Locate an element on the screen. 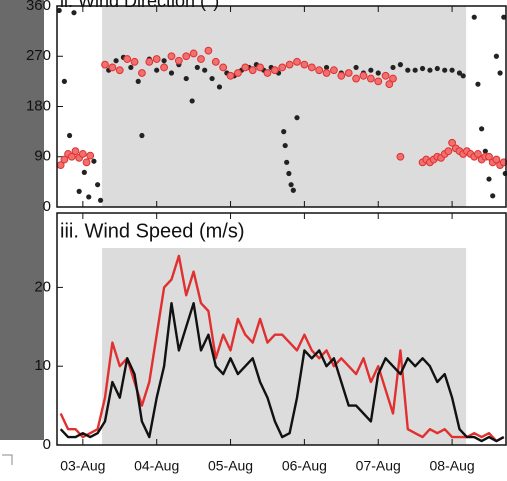  neighbor-panel is located at coordinates (22, 220).